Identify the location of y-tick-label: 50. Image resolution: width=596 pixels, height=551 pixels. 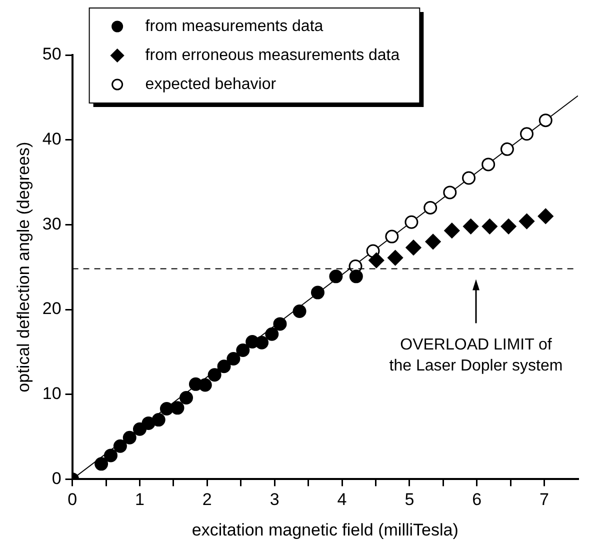
(52, 54).